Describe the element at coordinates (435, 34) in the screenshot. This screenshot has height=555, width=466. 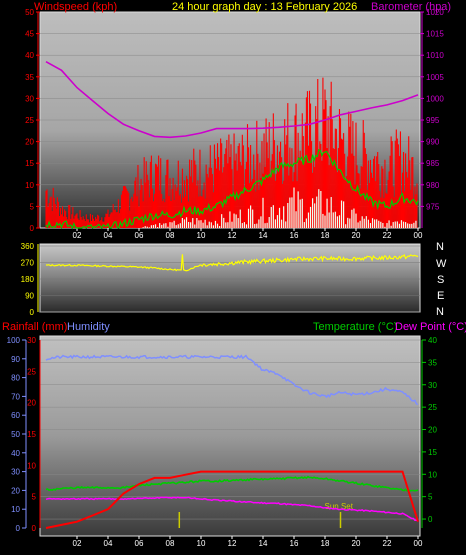
I see `baro-tick-label: 1015` at that location.